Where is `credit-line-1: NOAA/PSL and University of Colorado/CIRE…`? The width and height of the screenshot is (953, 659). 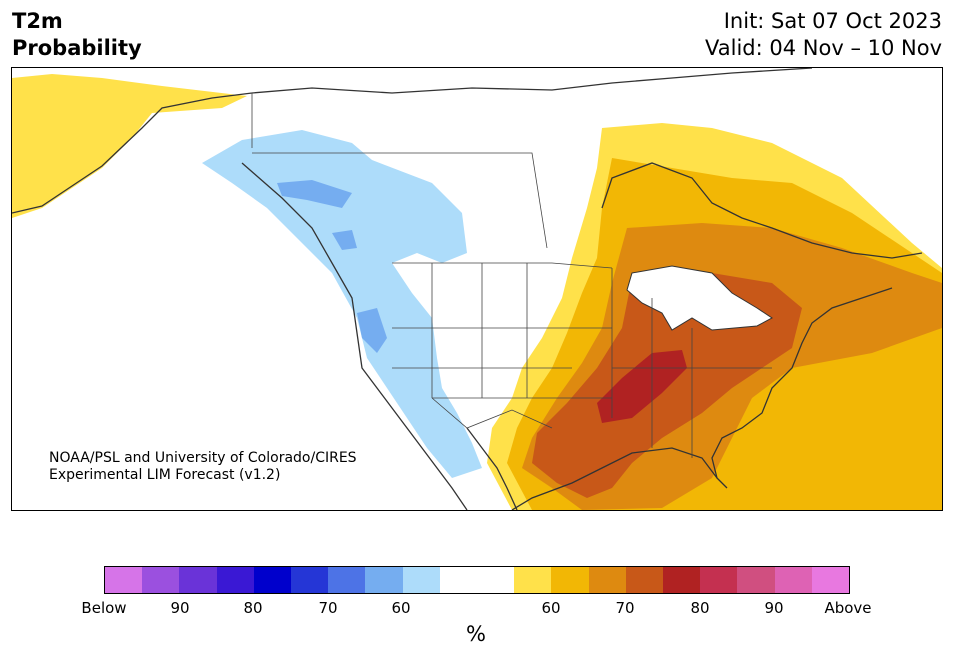 credit-line-1: NOAA/PSL and University of Colorado/CIRE… is located at coordinates (203, 458).